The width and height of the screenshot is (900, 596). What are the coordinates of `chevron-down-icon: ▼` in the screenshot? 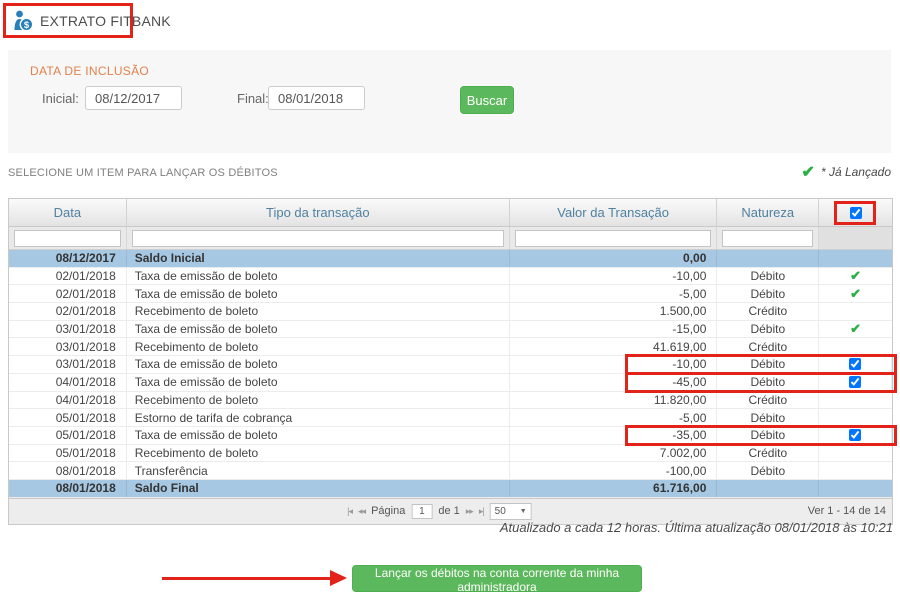 It's located at (523, 511).